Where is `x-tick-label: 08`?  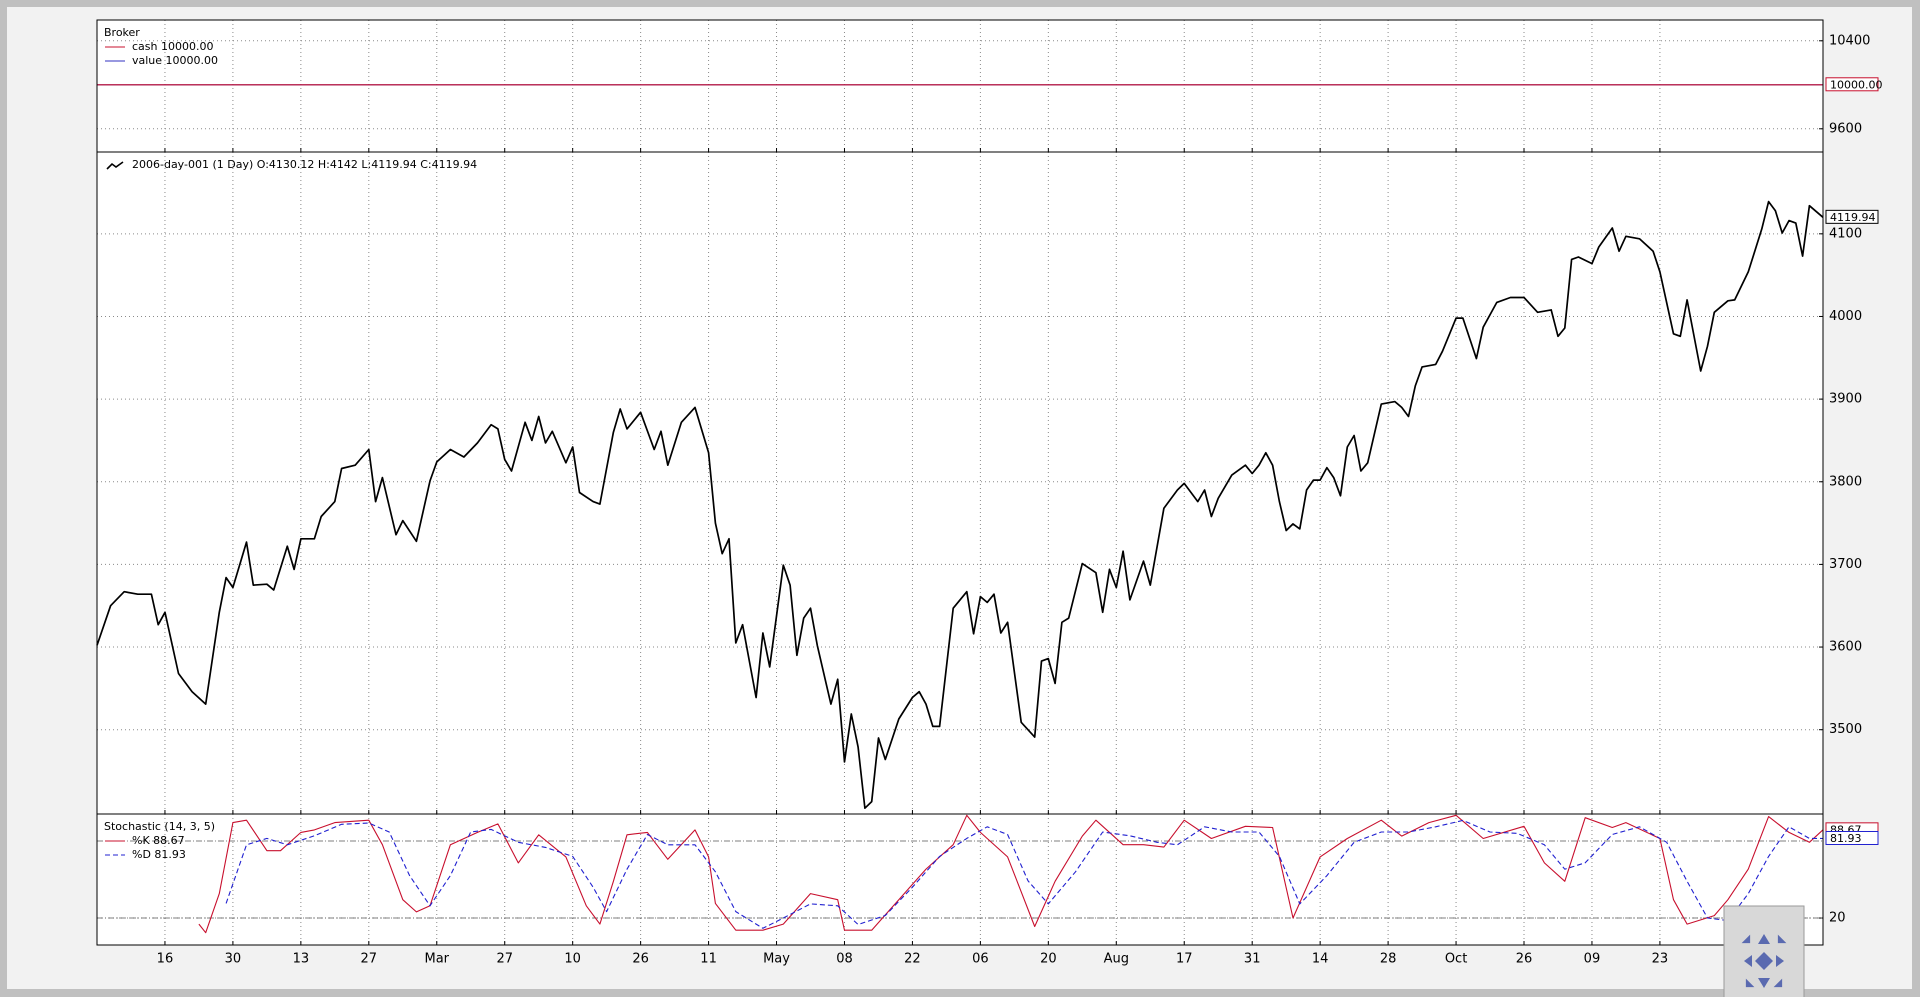 x-tick-label: 08 is located at coordinates (844, 959).